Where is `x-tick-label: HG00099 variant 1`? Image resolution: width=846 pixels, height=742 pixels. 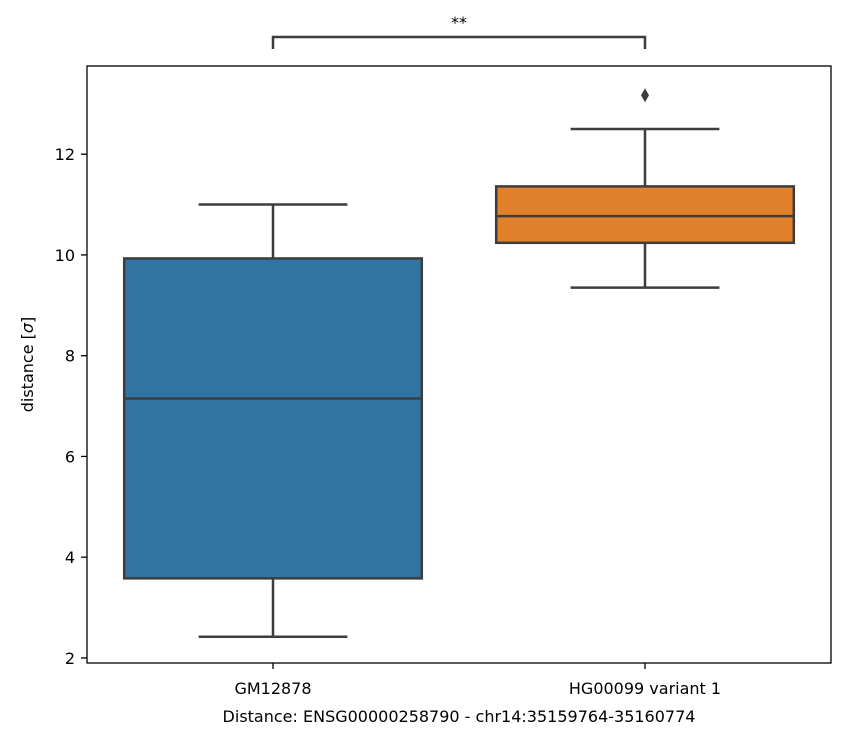 x-tick-label: HG00099 variant 1 is located at coordinates (645, 688).